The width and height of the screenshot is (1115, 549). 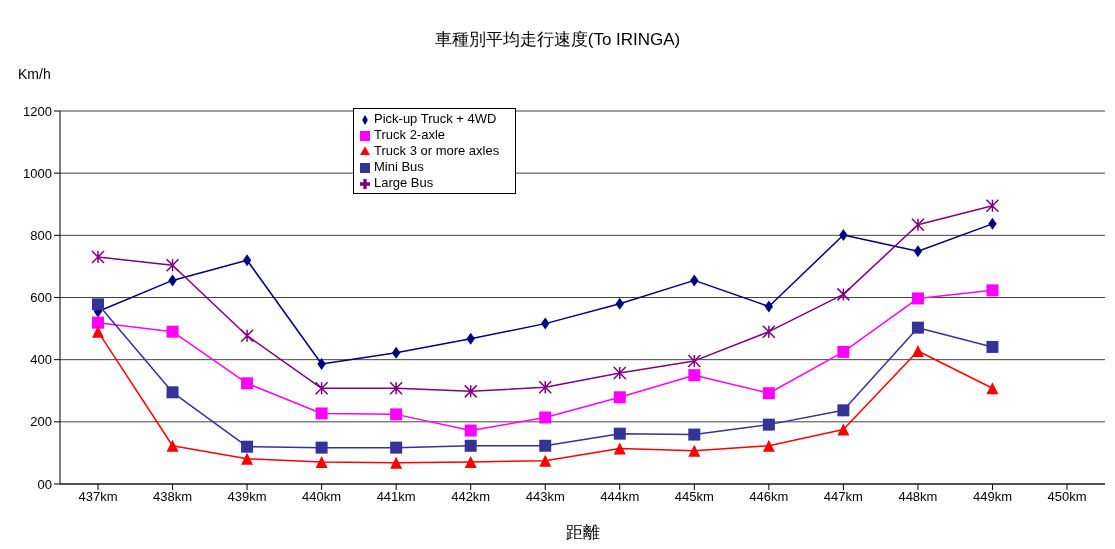 I want to click on legend-label: Mini Bus, so click(x=399, y=166).